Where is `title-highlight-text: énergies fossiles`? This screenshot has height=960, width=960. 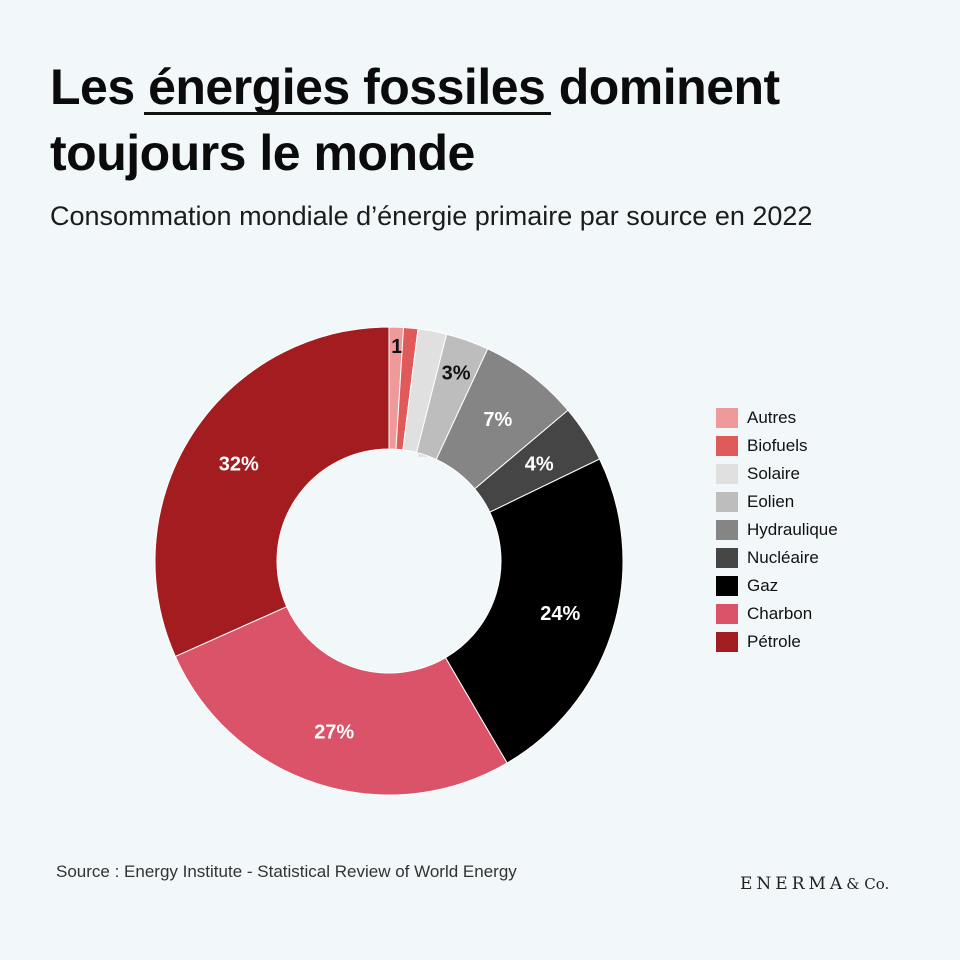 title-highlight-text: énergies fossiles is located at coordinates (347, 87).